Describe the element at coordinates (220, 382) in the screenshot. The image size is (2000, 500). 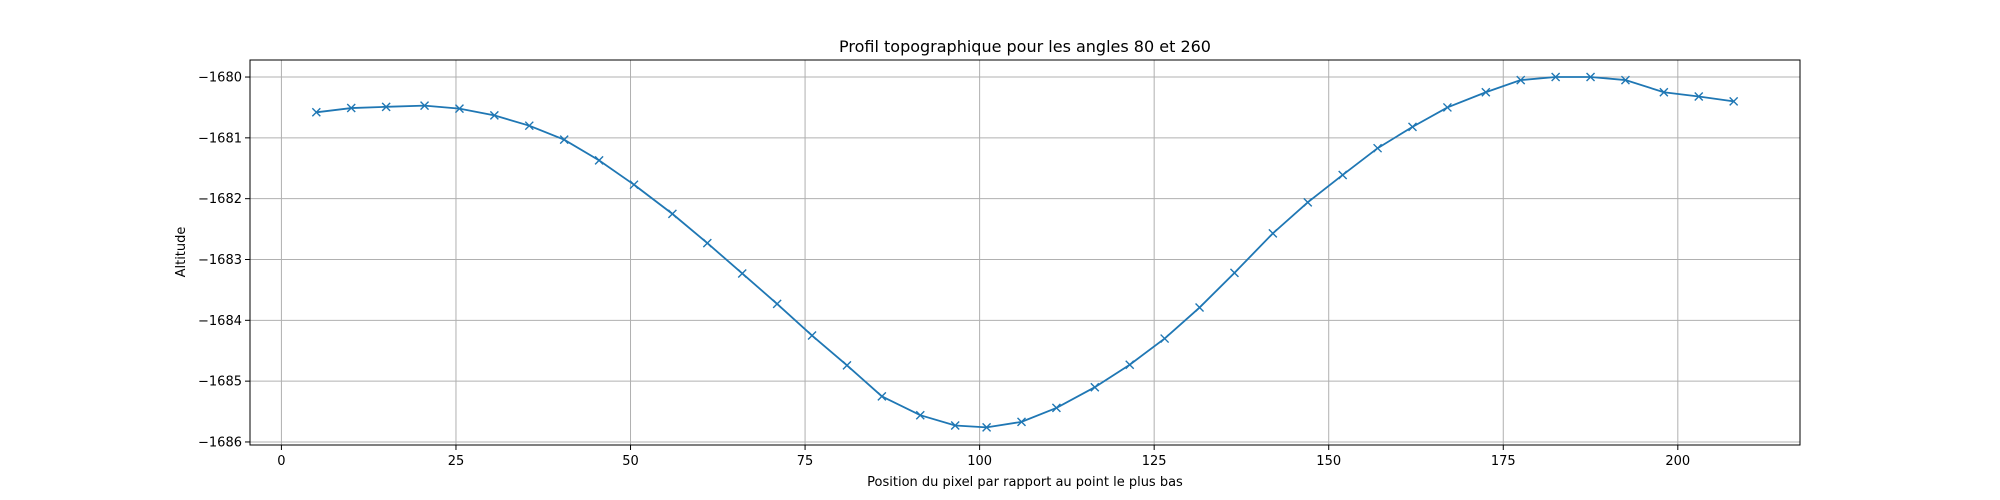
I see `y-tick-label: −1685` at that location.